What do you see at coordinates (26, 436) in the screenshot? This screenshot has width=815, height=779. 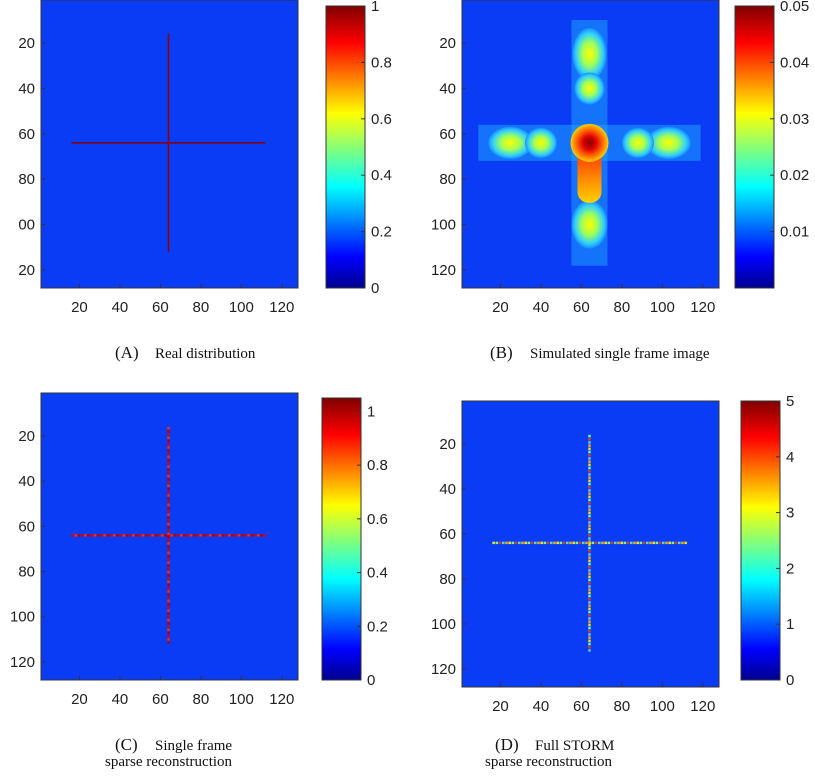 I see `ytick-label: 20` at bounding box center [26, 436].